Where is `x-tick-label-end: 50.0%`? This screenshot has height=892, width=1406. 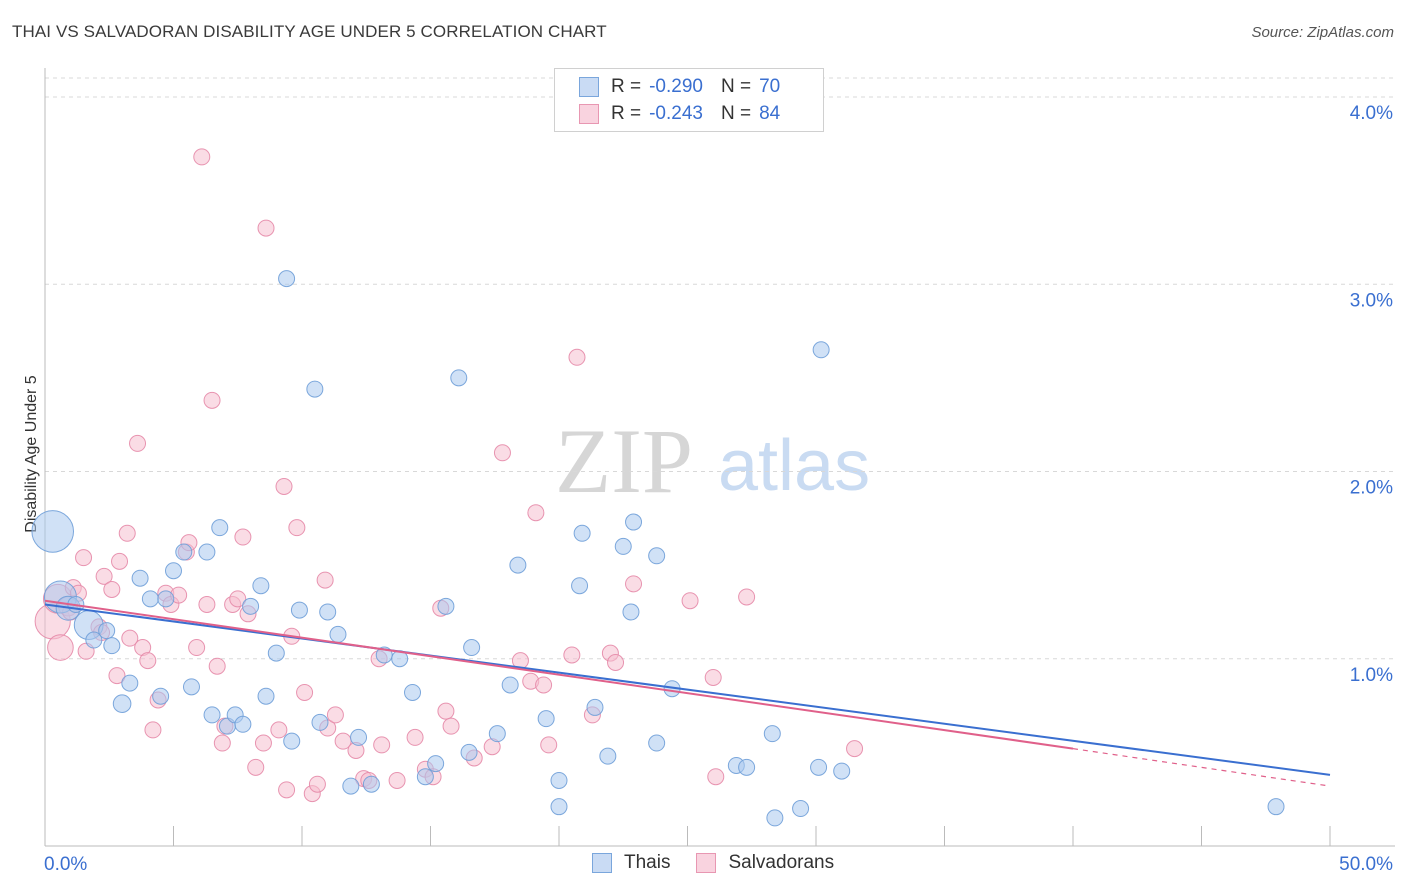 x-tick-label-end: 50.0% is located at coordinates (1366, 864).